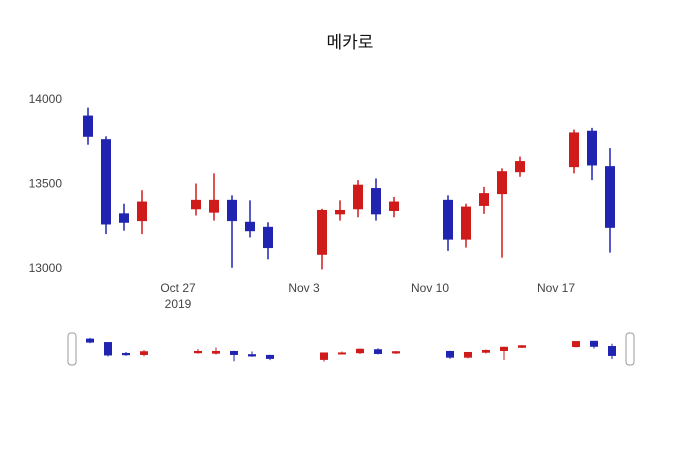 The width and height of the screenshot is (700, 450). I want to click on y-axis-tick-label: 14000, so click(46, 99).